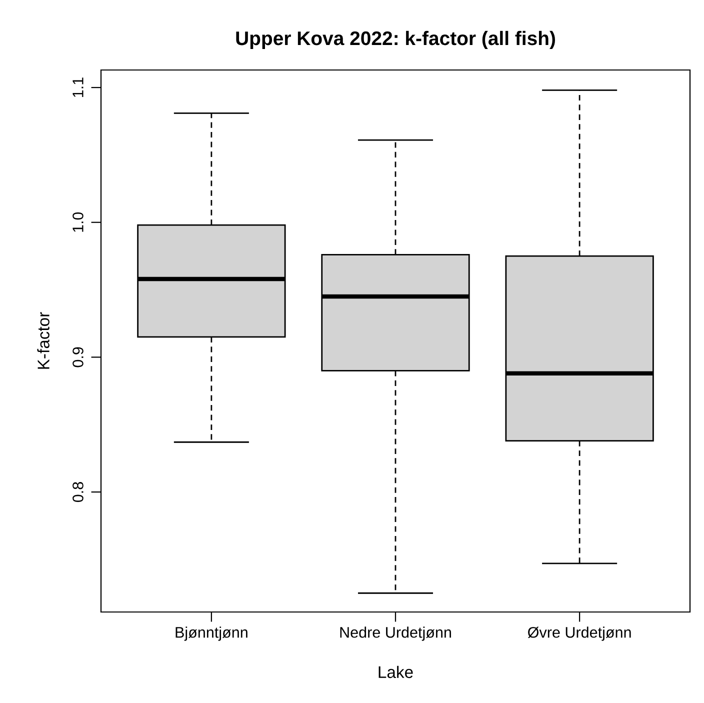 This screenshot has height=703, width=704. What do you see at coordinates (212, 633) in the screenshot?
I see `x-tick-label: Bjønntjønn` at bounding box center [212, 633].